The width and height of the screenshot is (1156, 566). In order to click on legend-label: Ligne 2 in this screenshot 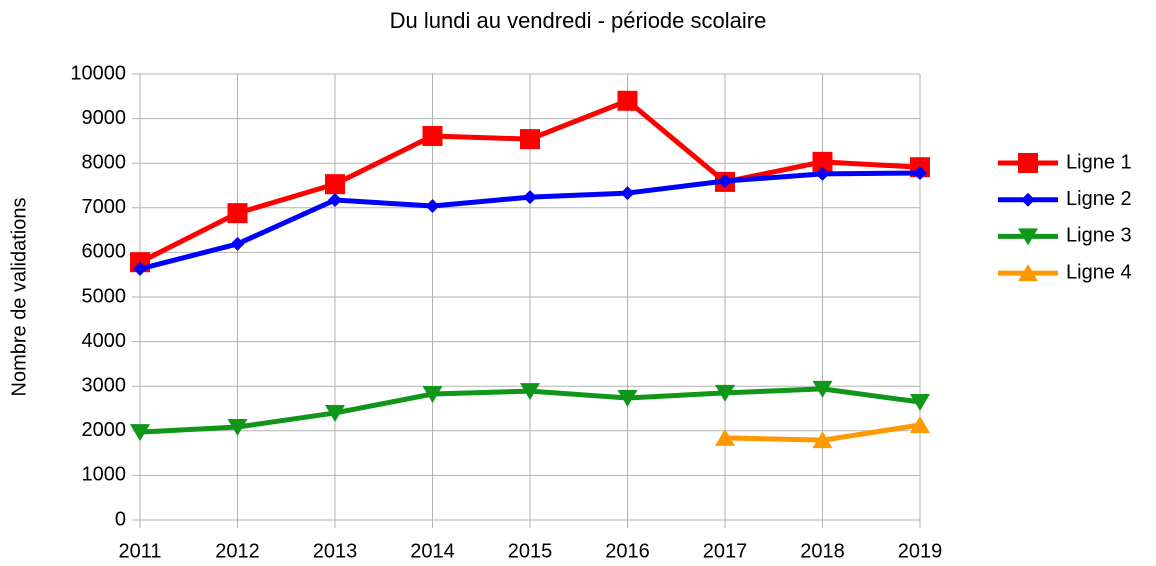, I will do `click(1099, 199)`.